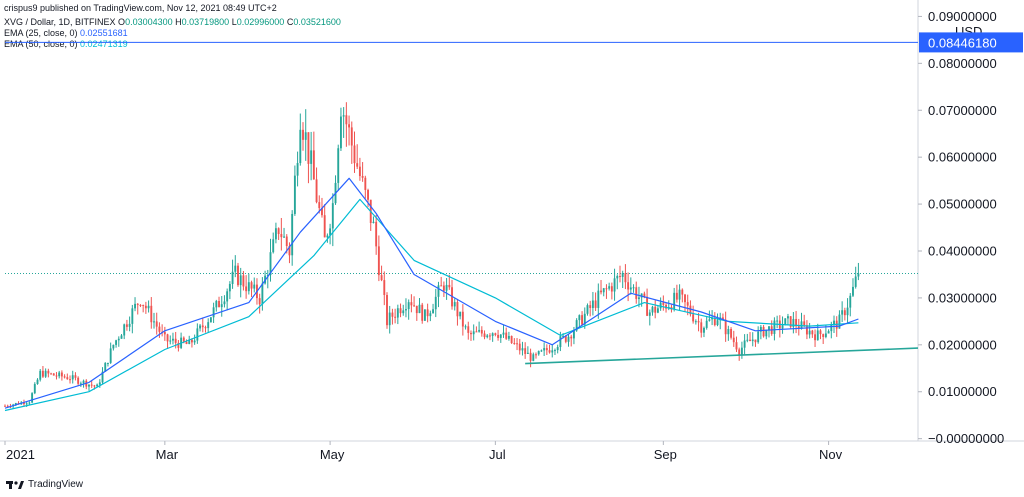  What do you see at coordinates (205, 22) in the screenshot?
I see `high-value: 0.03719800` at bounding box center [205, 22].